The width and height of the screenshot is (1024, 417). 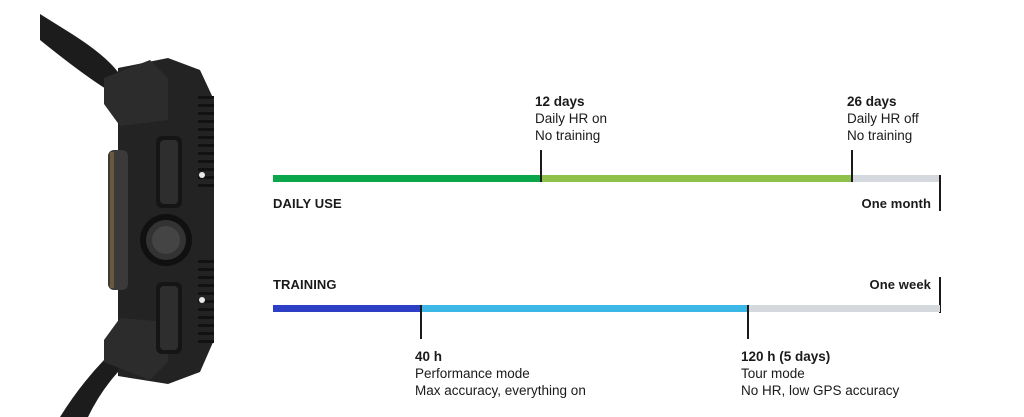 I want to click on daily-marker-2-tick, so click(x=852, y=166).